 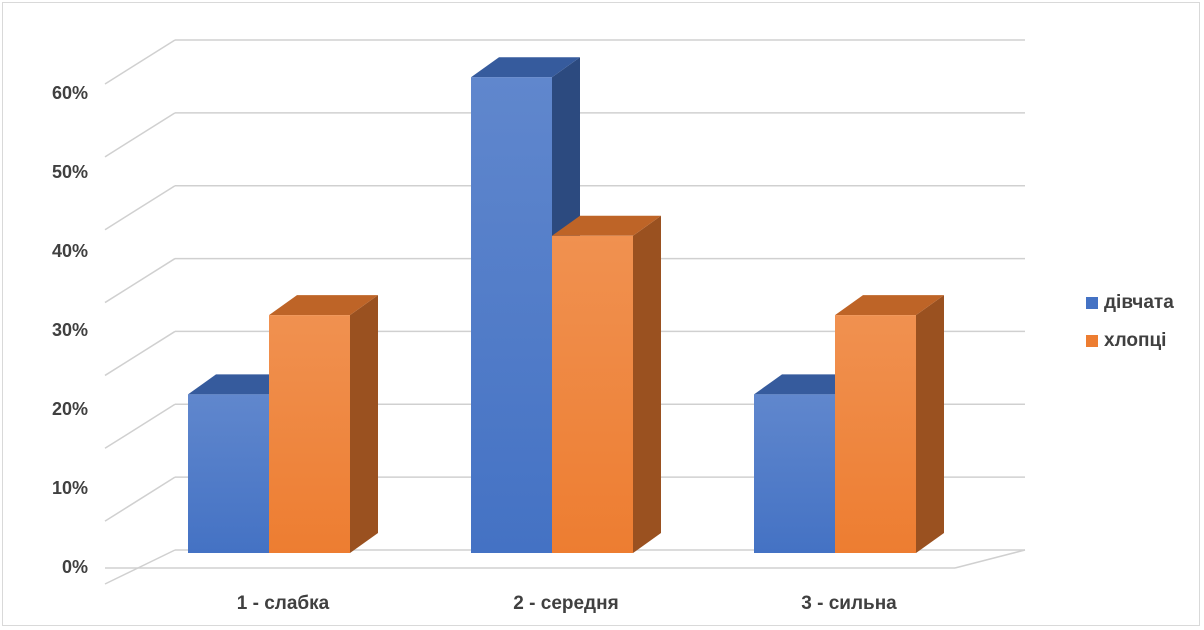 What do you see at coordinates (70, 251) in the screenshot?
I see `y-tick-label: 40%` at bounding box center [70, 251].